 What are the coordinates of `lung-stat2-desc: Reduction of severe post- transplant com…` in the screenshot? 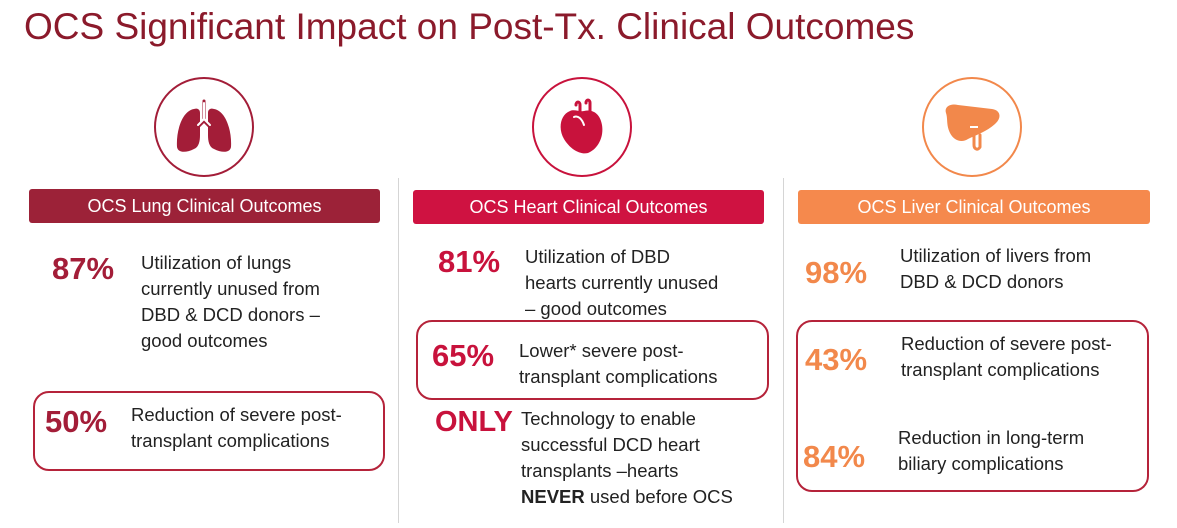 It's located at (236, 427).